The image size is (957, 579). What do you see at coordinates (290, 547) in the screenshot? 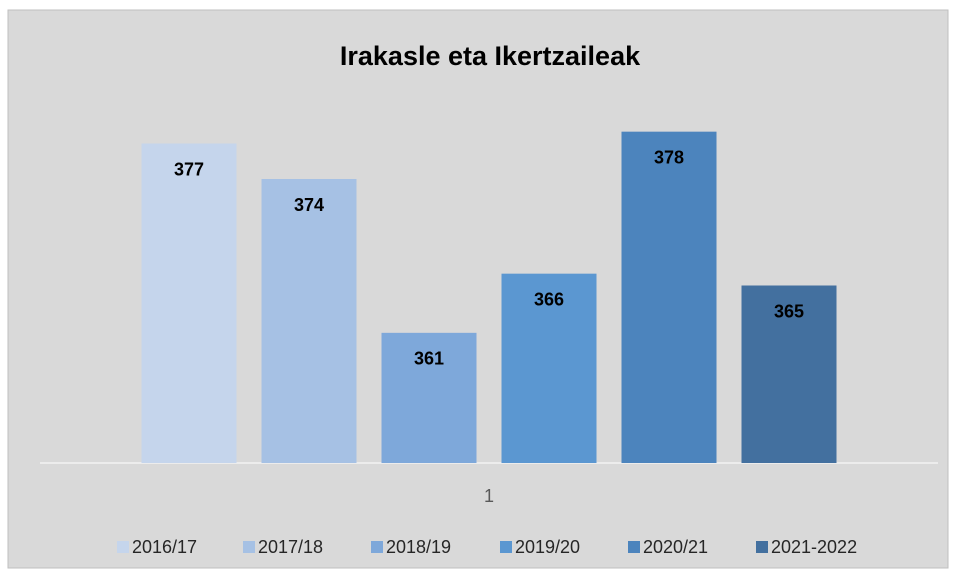
I see `legend-label: 2017/18` at bounding box center [290, 547].